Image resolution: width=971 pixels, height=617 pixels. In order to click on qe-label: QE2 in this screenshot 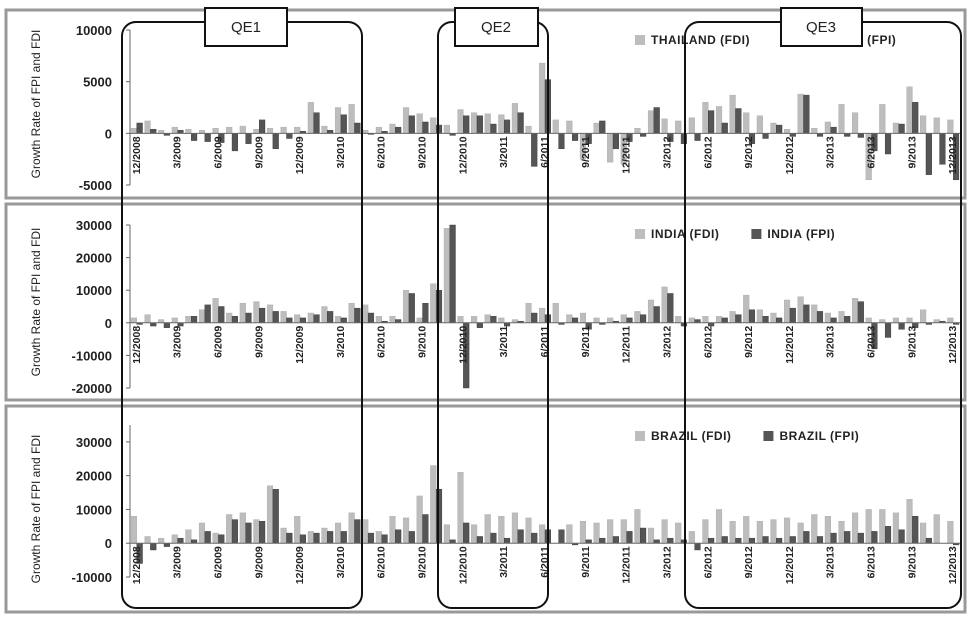, I will do `click(496, 27)`.